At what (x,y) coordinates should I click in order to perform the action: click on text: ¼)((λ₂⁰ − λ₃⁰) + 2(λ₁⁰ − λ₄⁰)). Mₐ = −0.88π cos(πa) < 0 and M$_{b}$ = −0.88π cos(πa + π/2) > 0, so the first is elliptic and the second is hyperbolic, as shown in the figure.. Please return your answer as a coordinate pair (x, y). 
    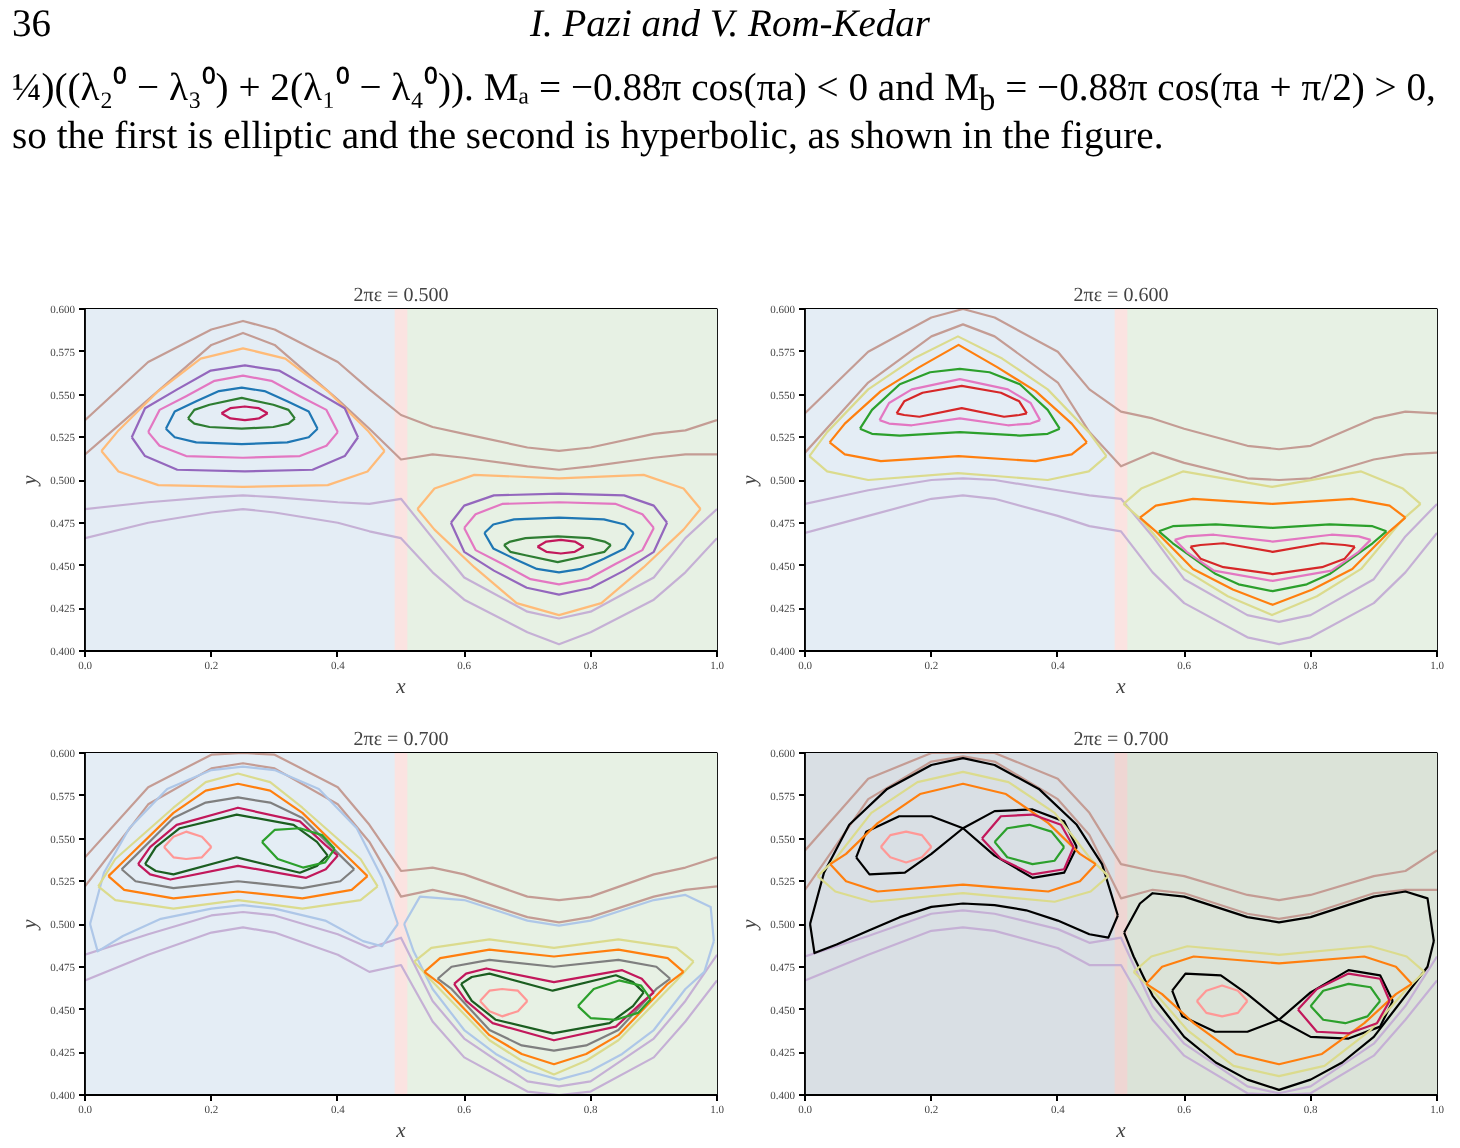
    Looking at the image, I should click on (724, 113).